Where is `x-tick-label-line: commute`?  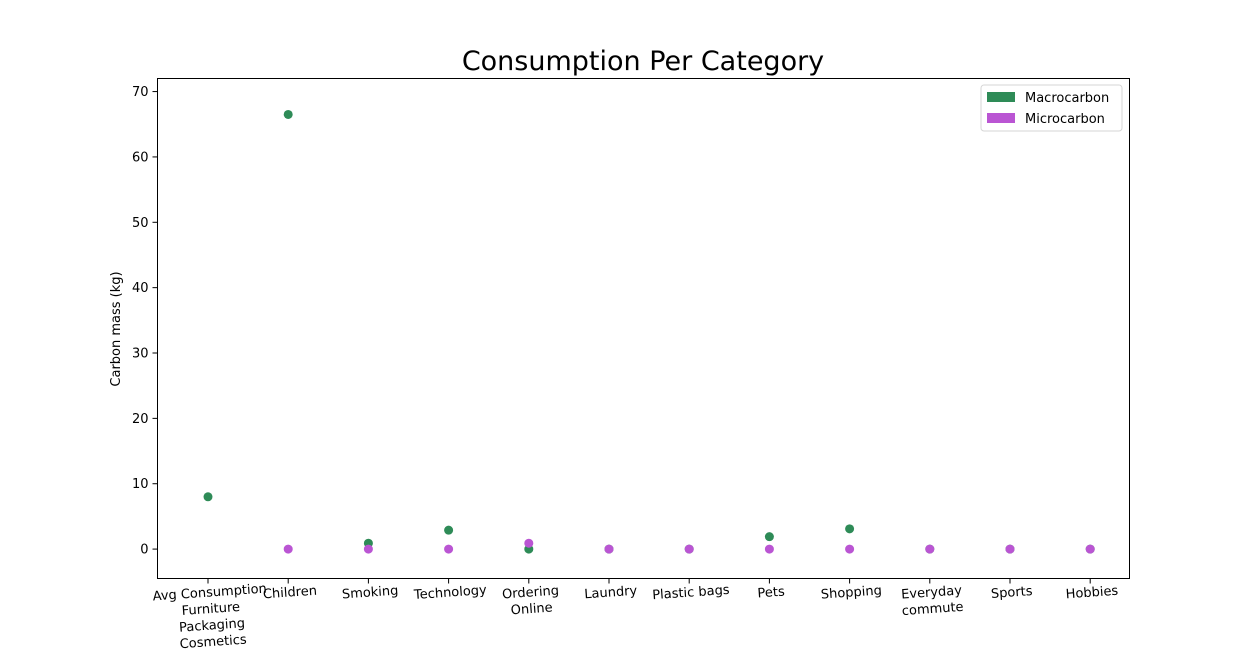 x-tick-label-line: commute is located at coordinates (932, 609).